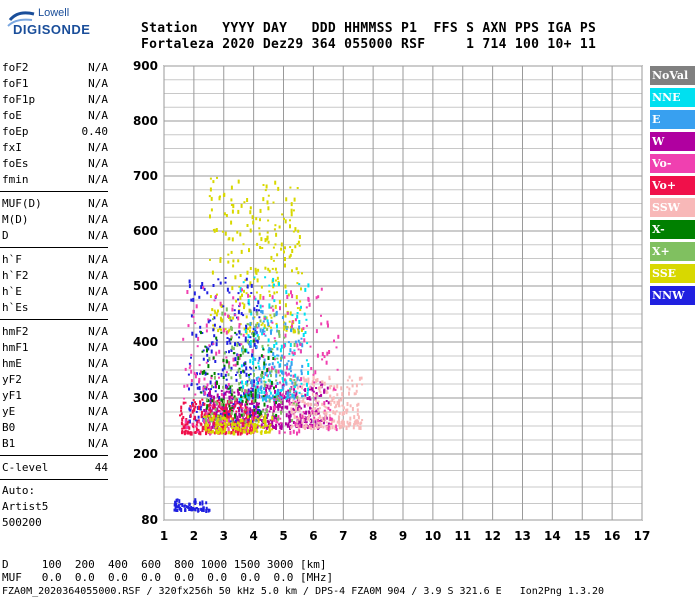  I want to click on param-row: h`Es N/A, so click(56, 308).